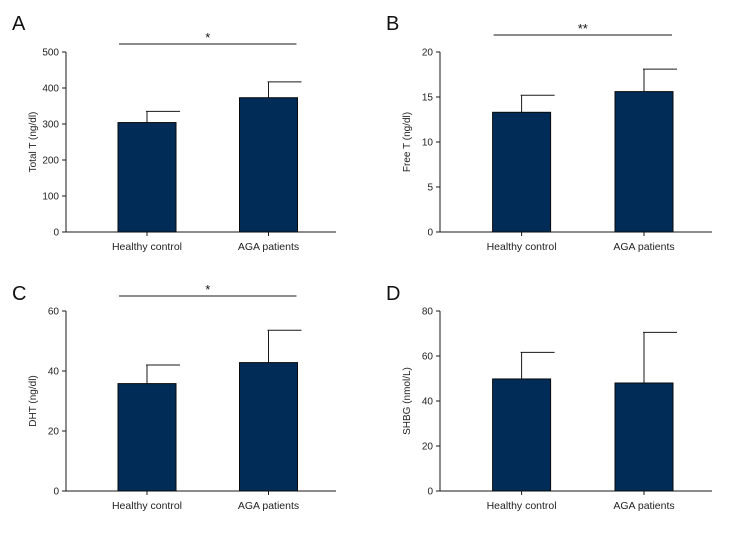 This screenshot has height=540, width=744. Describe the element at coordinates (428, 53) in the screenshot. I see `panel-b-ytick-label-4: 20` at that location.